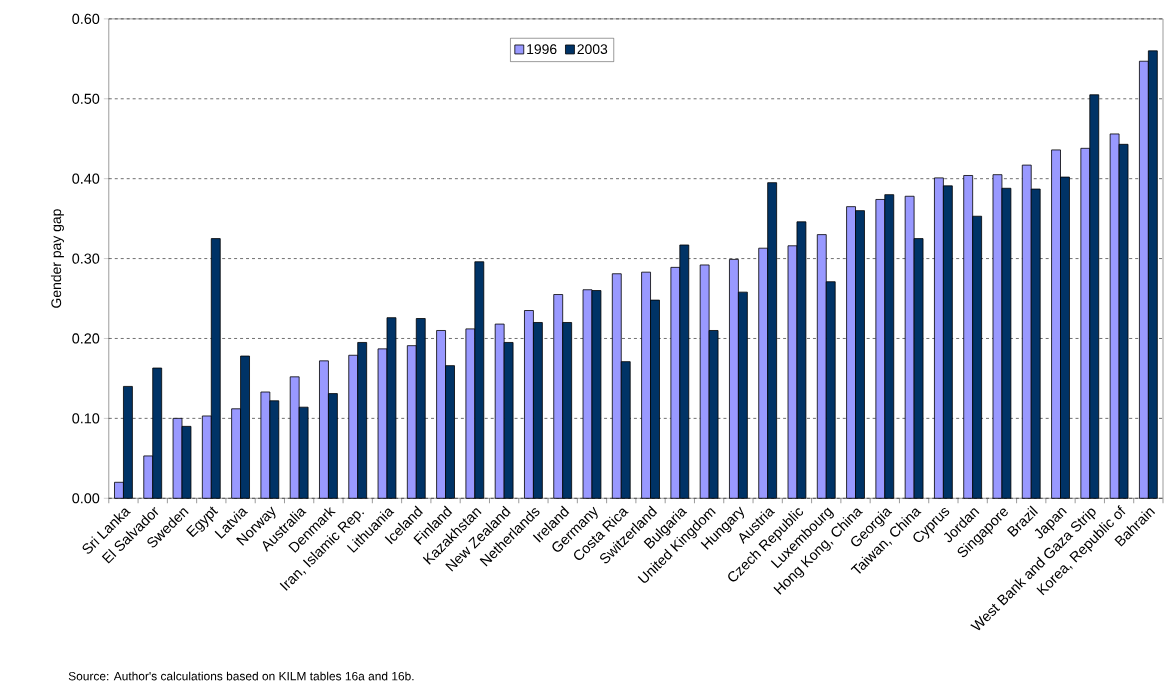  Describe the element at coordinates (542, 49) in the screenshot. I see `legend-label: 1996` at that location.